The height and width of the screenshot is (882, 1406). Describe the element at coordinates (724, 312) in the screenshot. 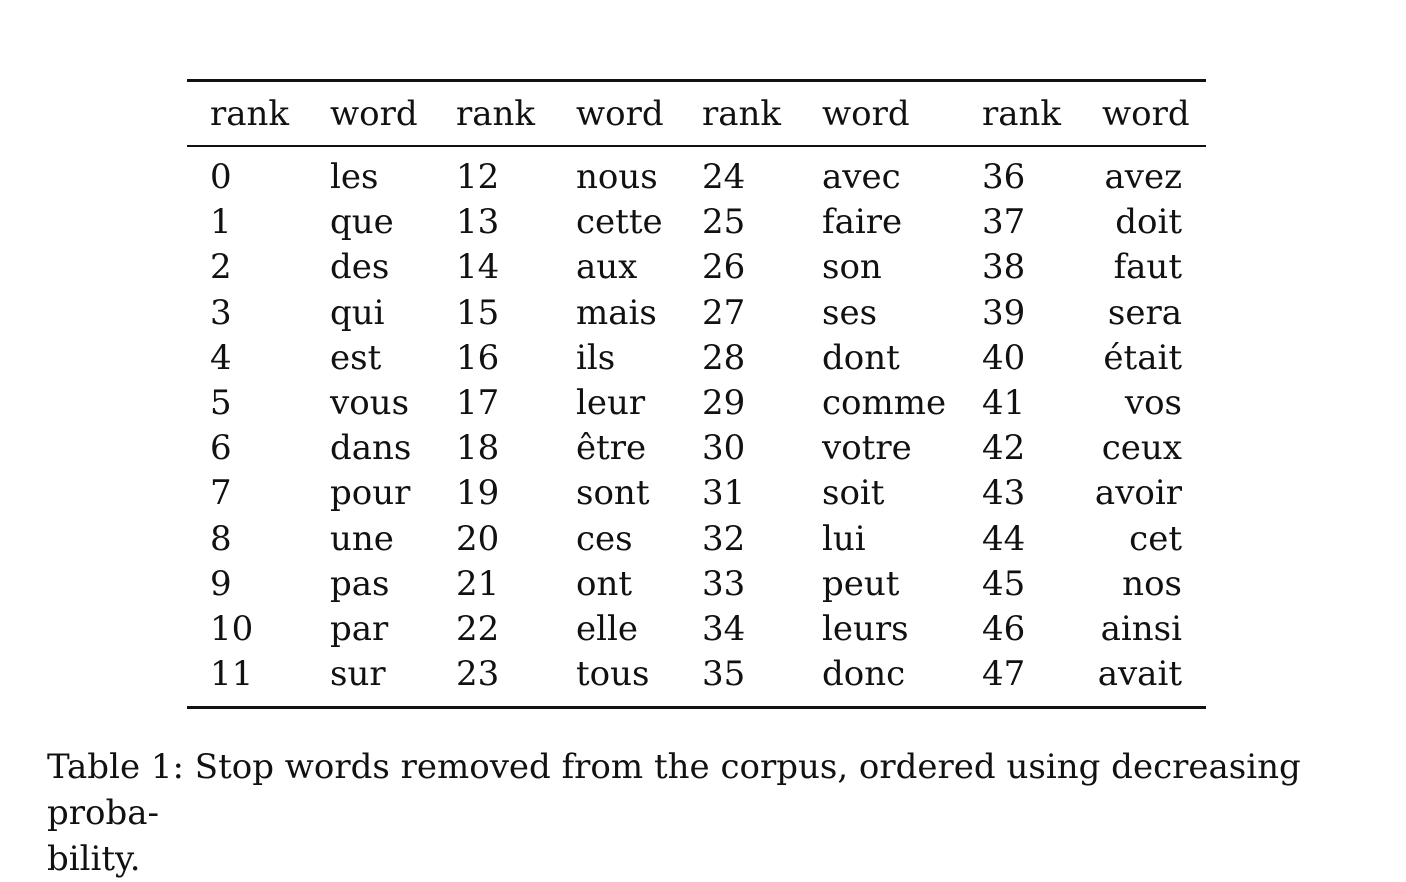

I see `cell-rank: 27` at that location.